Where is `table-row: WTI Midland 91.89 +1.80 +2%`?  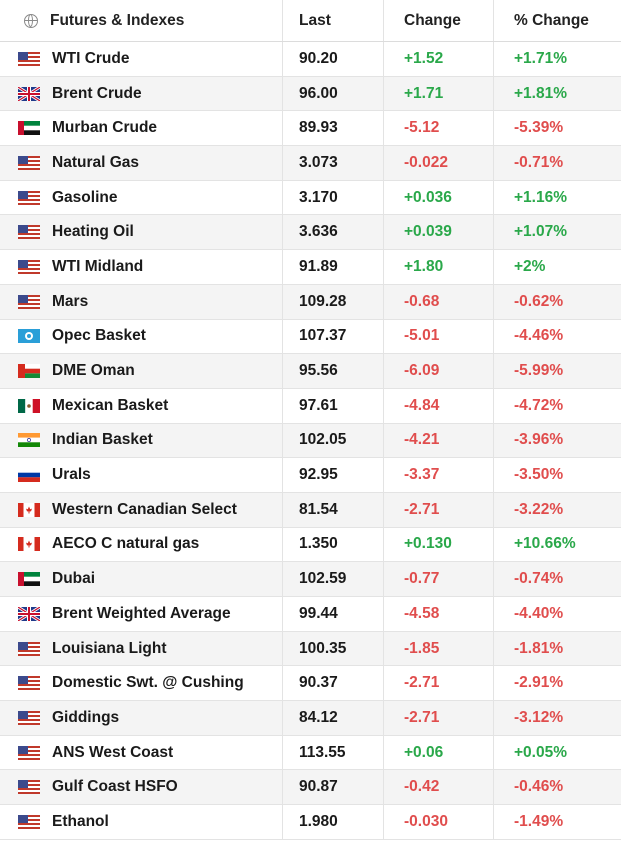
table-row: WTI Midland 91.89 +1.80 +2% is located at coordinates (310, 267).